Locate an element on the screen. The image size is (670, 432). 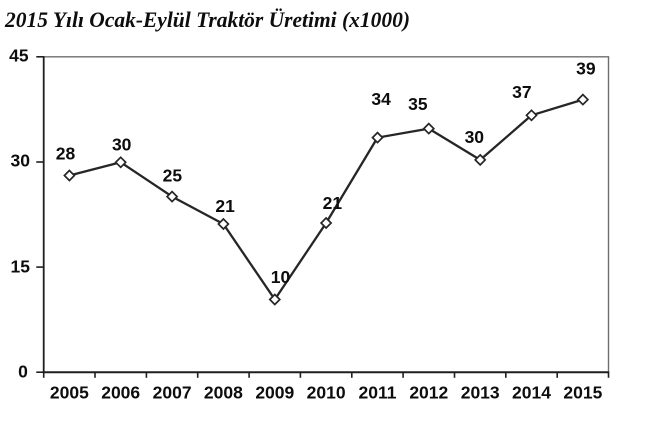
svg-text: 0 is located at coordinates (23, 371).